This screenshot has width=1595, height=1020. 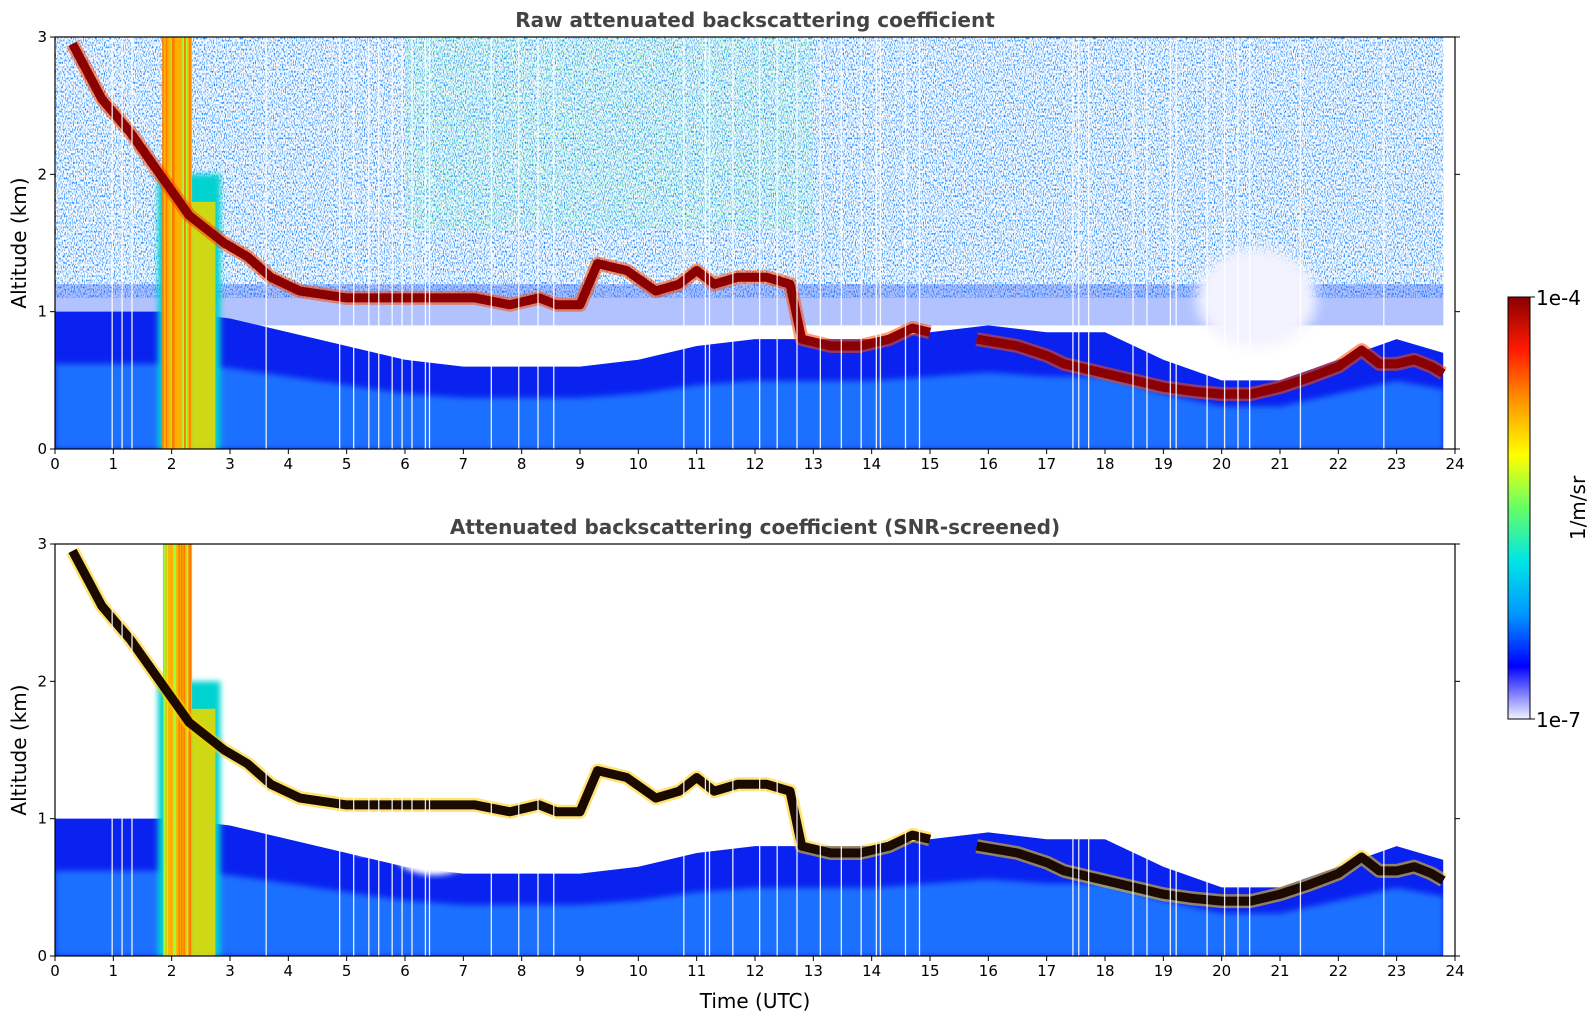 What do you see at coordinates (609, 133) in the screenshot?
I see `noise-speckle-aloft` at bounding box center [609, 133].